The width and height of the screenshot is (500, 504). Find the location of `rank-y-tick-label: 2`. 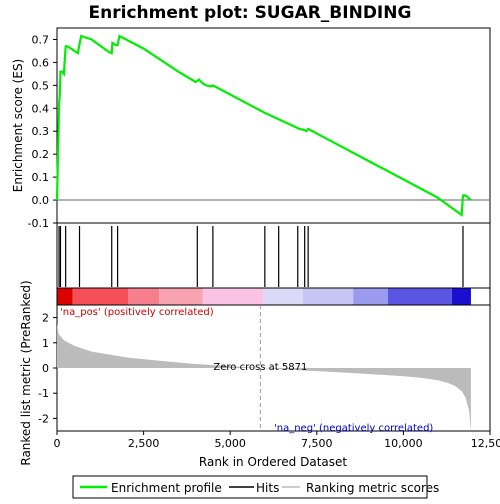

rank-y-tick-label: 2 is located at coordinates (45, 318).